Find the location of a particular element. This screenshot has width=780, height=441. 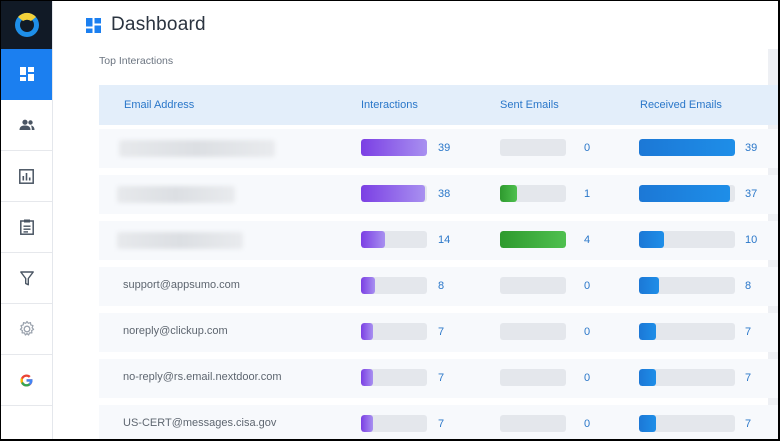

filter-icon is located at coordinates (26, 277).